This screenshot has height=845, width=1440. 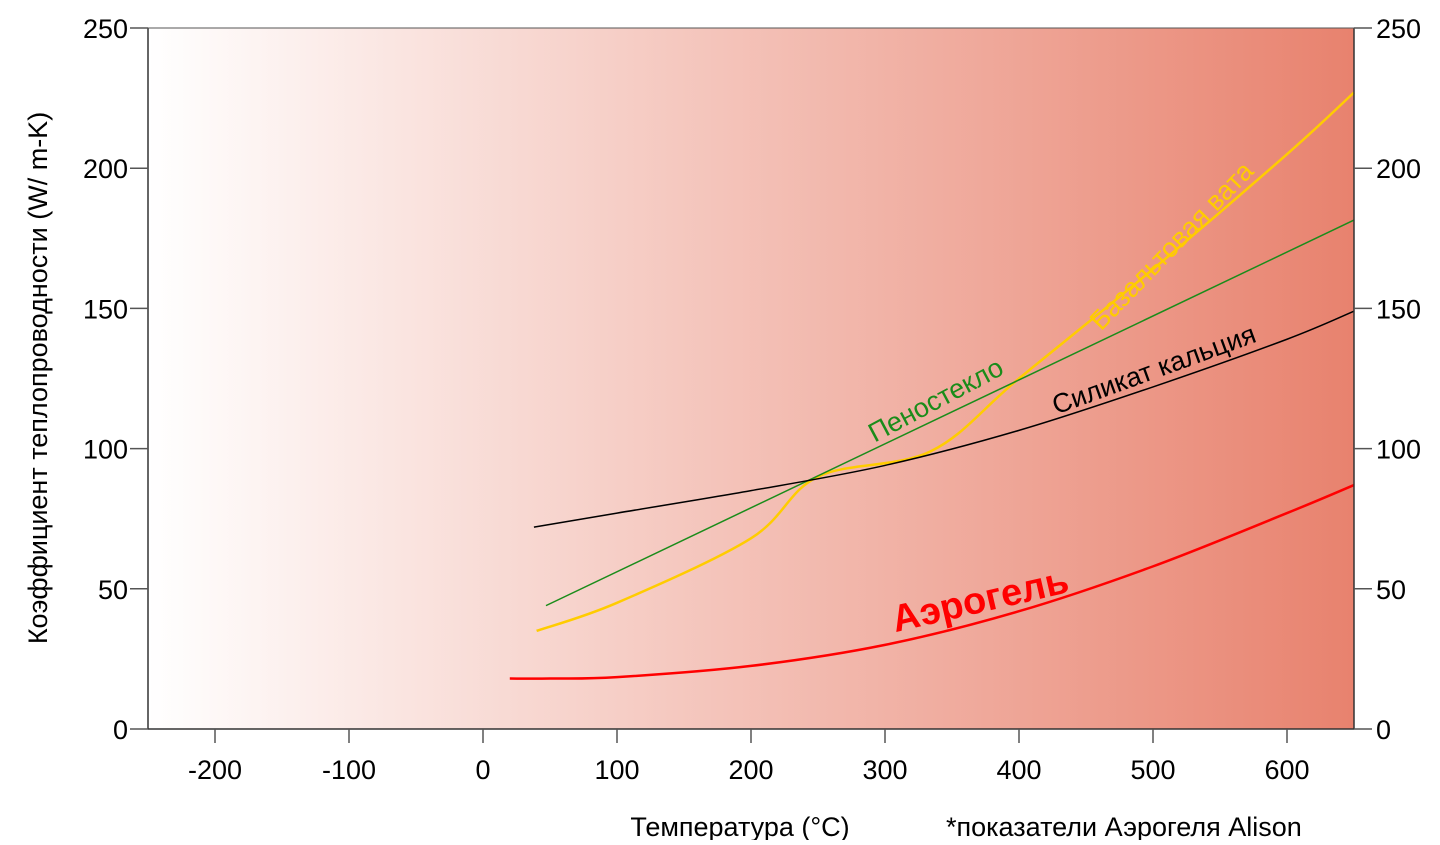 What do you see at coordinates (1152, 770) in the screenshot?
I see `x-tick-label: 500` at bounding box center [1152, 770].